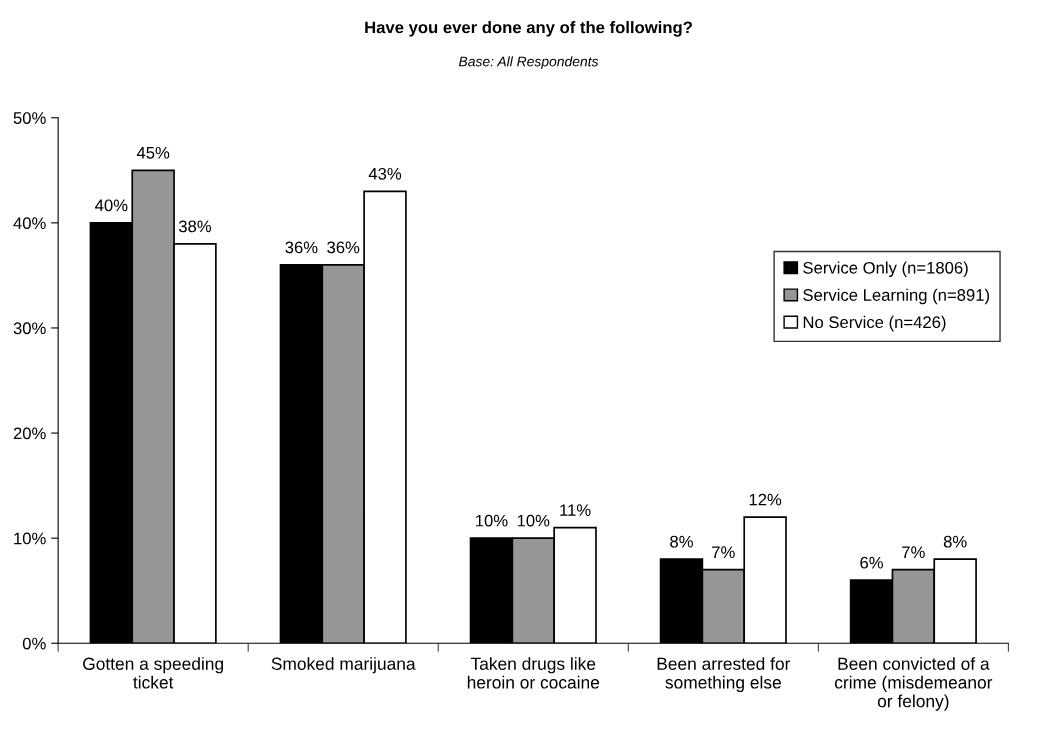  What do you see at coordinates (29, 328) in the screenshot?
I see `y-tick-label: 30%` at bounding box center [29, 328].